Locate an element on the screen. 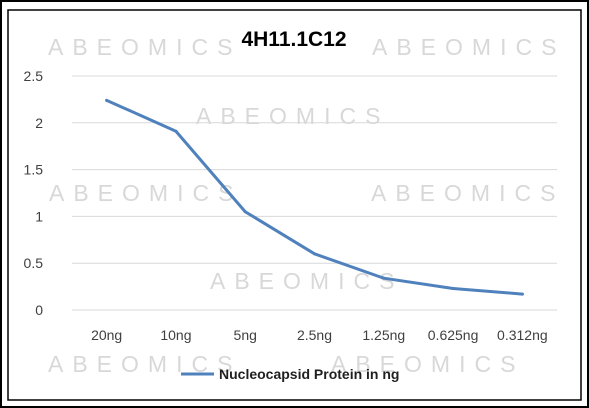 Image resolution: width=589 pixels, height=408 pixels. y-tick-label: 2.5 is located at coordinates (34, 76).